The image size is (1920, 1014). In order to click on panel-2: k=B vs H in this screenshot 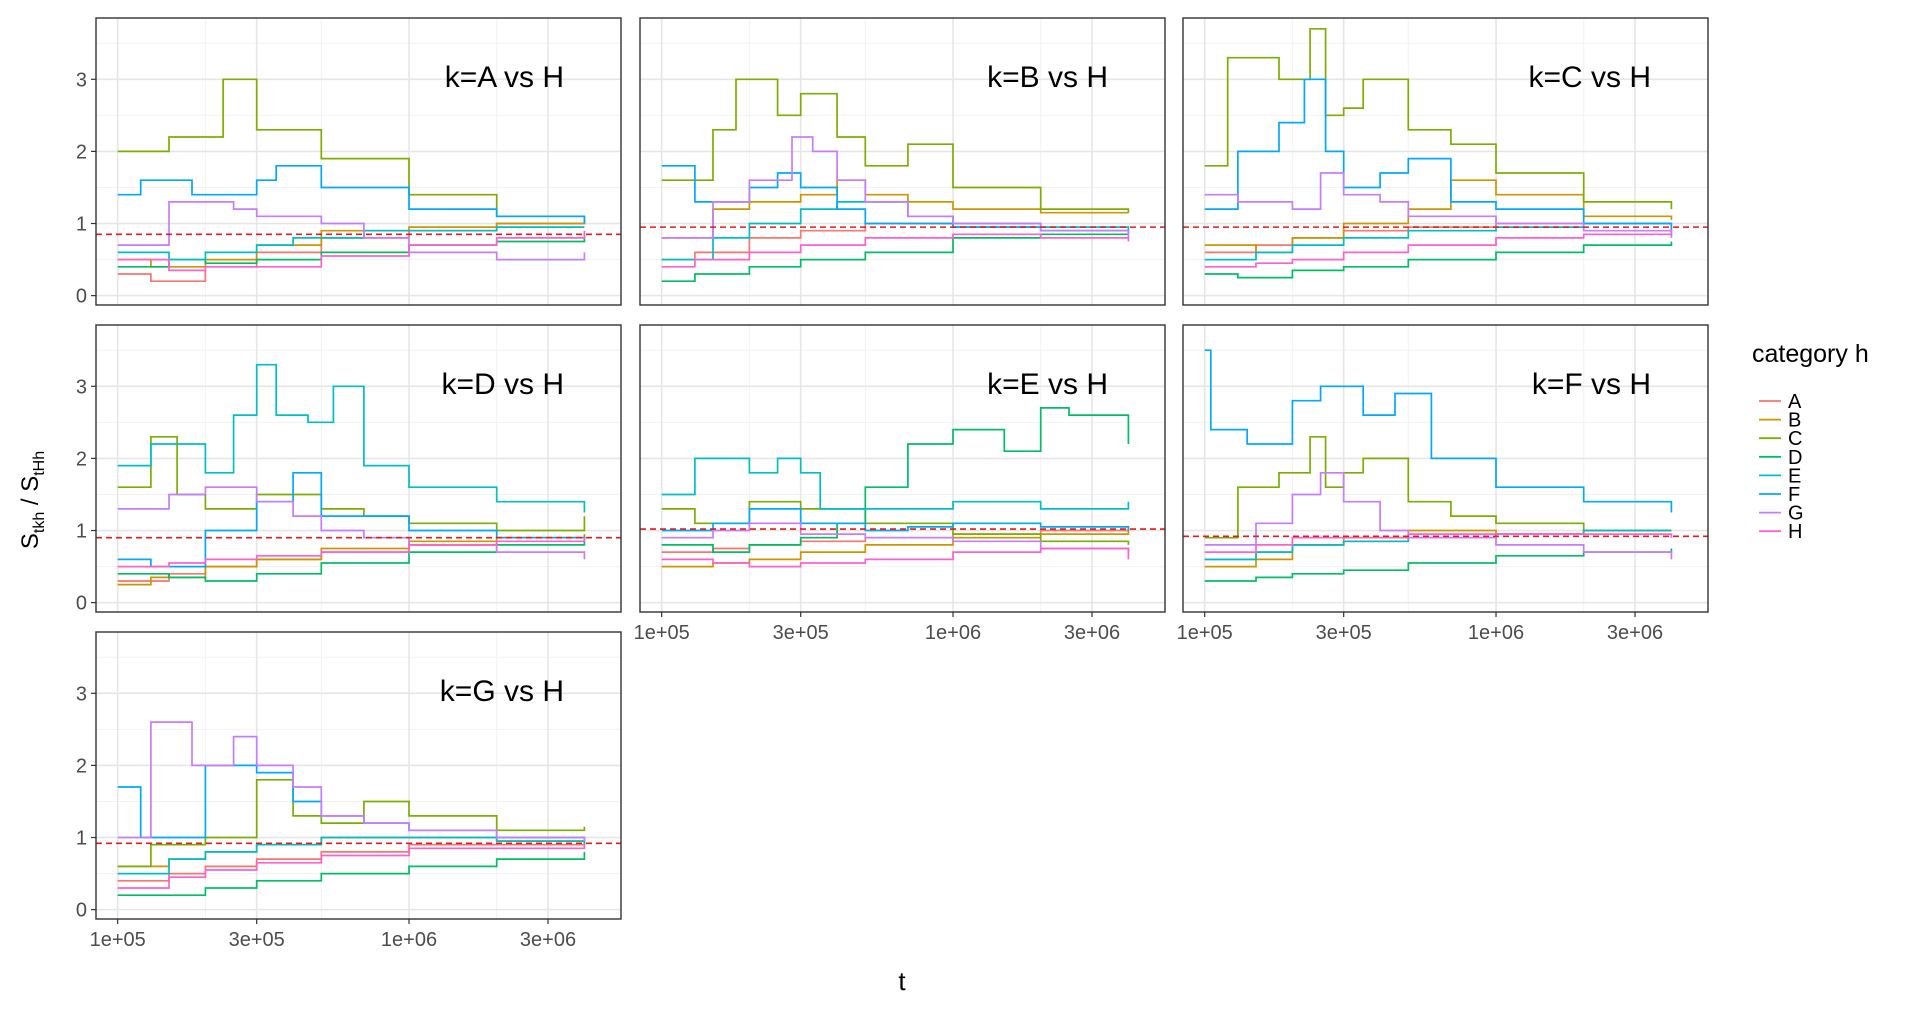, I will do `click(902, 161)`.